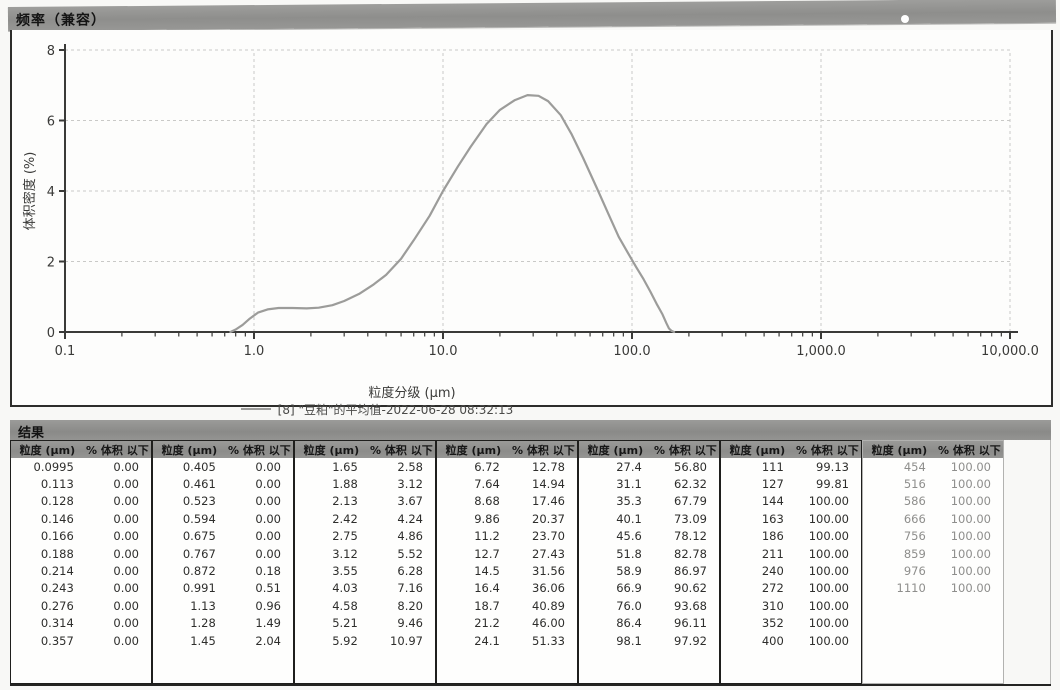 The width and height of the screenshot is (1060, 690). Describe the element at coordinates (649, 570) in the screenshot. I see `table-row: 58.9 86.97` at that location.